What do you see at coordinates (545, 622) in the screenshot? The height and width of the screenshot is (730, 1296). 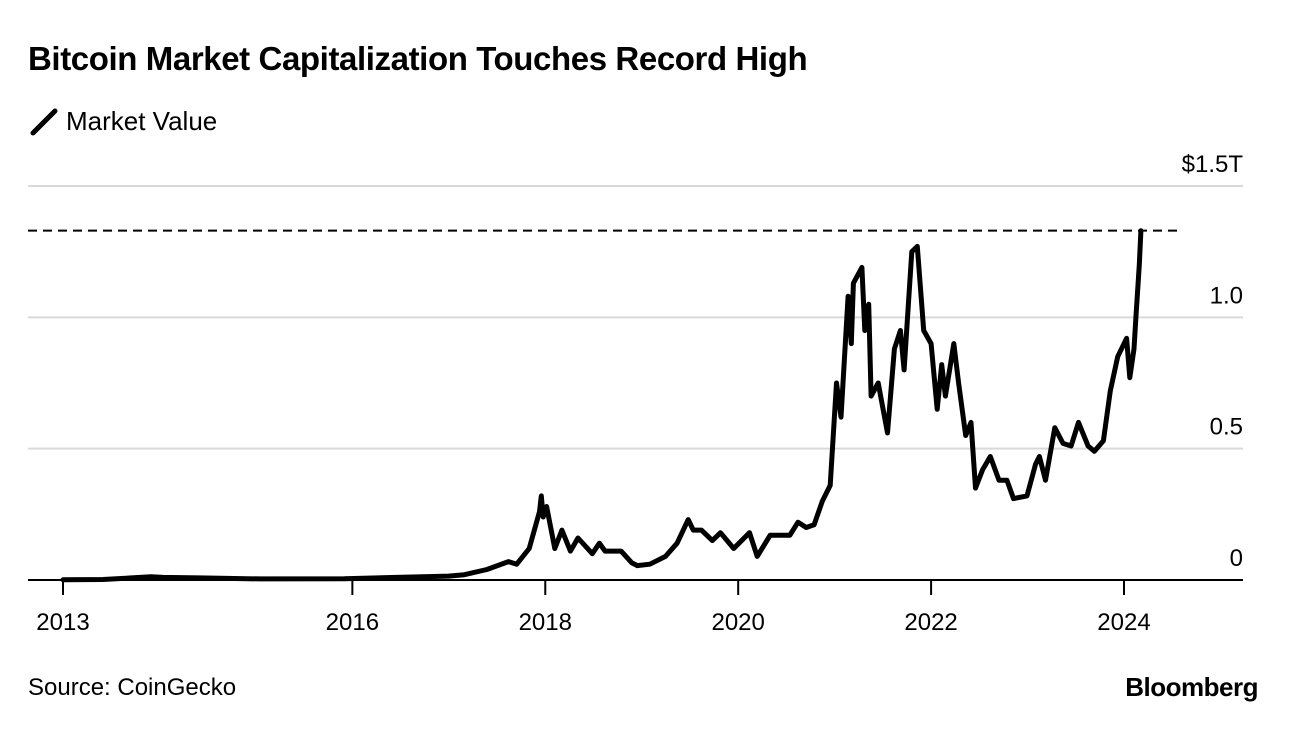 I see `x-tick-label: 2018` at bounding box center [545, 622].